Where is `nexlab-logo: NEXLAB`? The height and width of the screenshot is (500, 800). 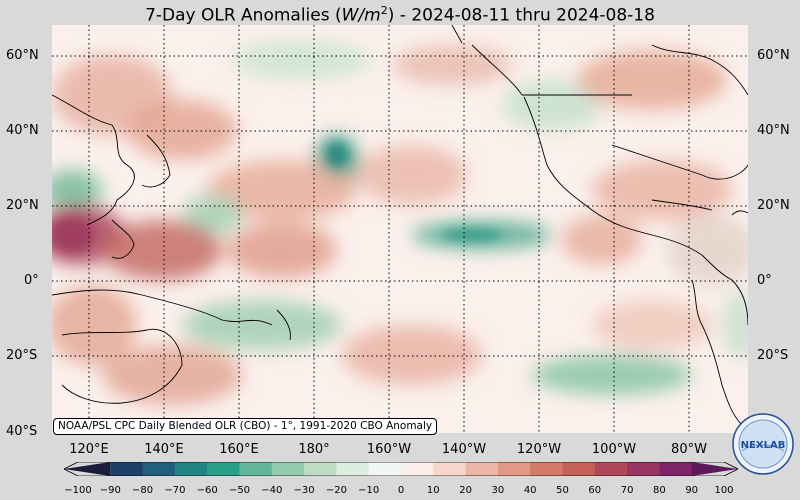 nexlab-logo: NEXLAB is located at coordinates (763, 444).